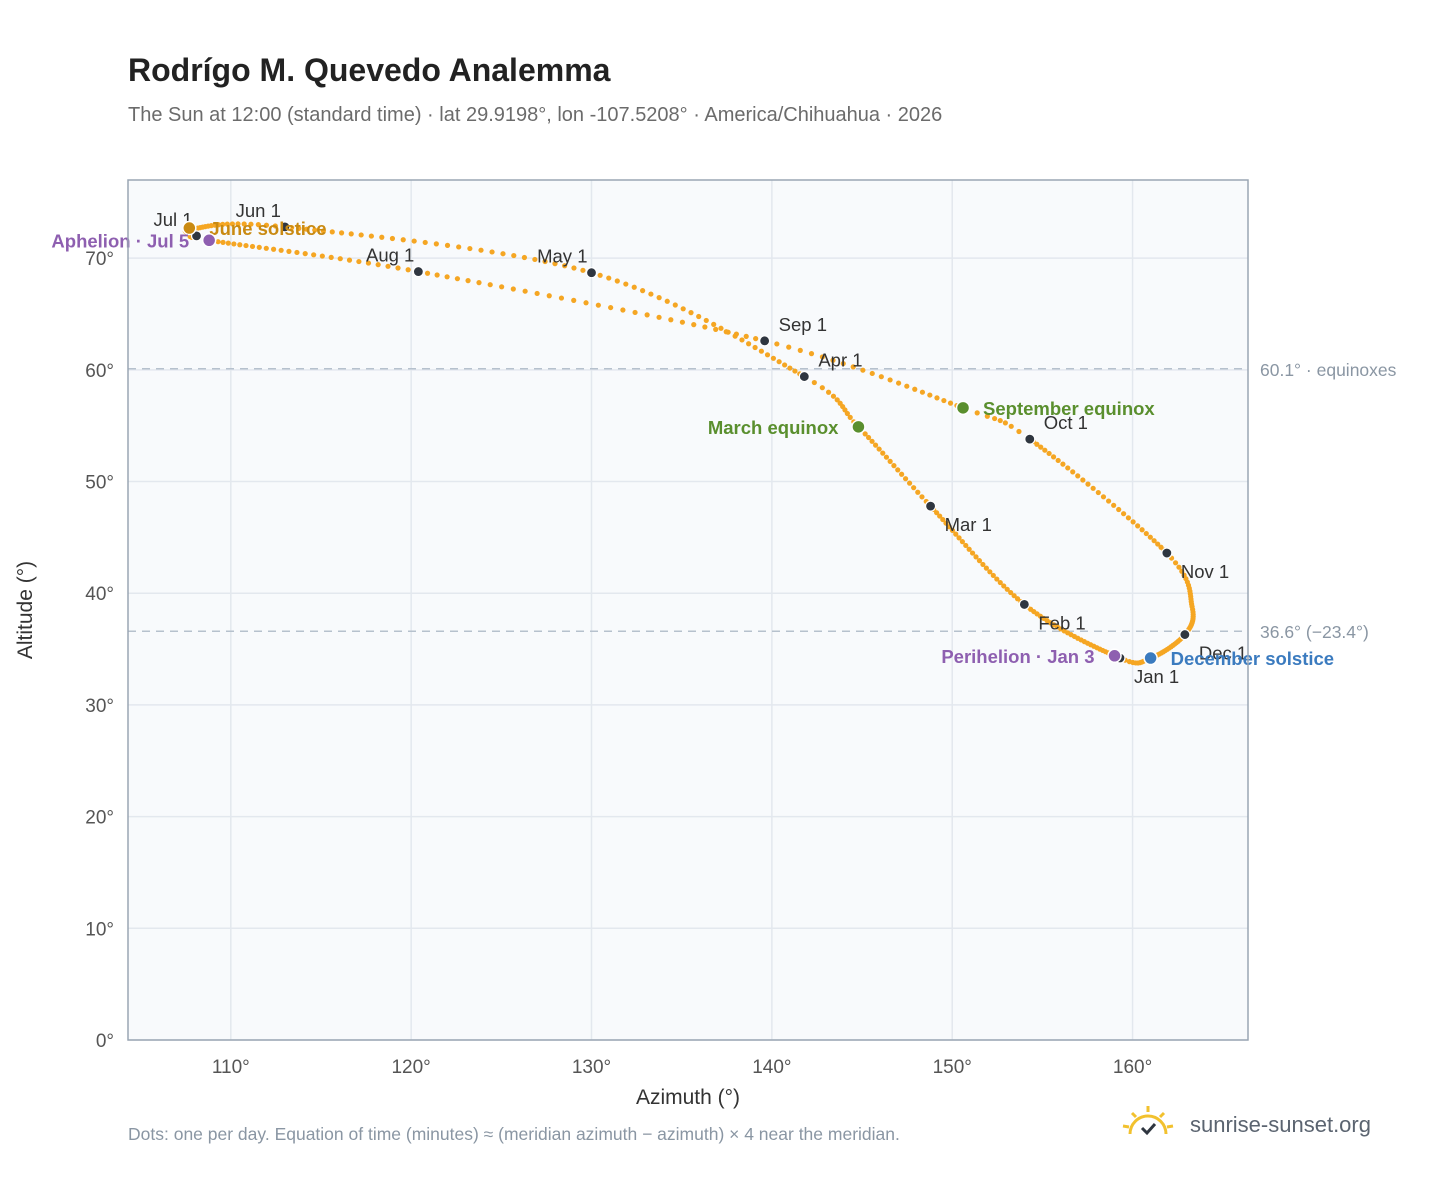 This screenshot has height=1188, width=1448. What do you see at coordinates (1132, 1067) in the screenshot?
I see `x-tick-label: 160°` at bounding box center [1132, 1067].